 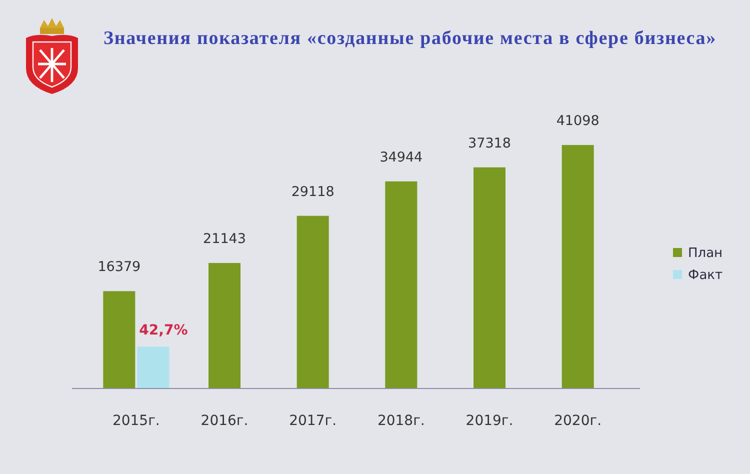 What do you see at coordinates (224, 421) in the screenshot?
I see `x-tick-label: 2016г.` at bounding box center [224, 421].